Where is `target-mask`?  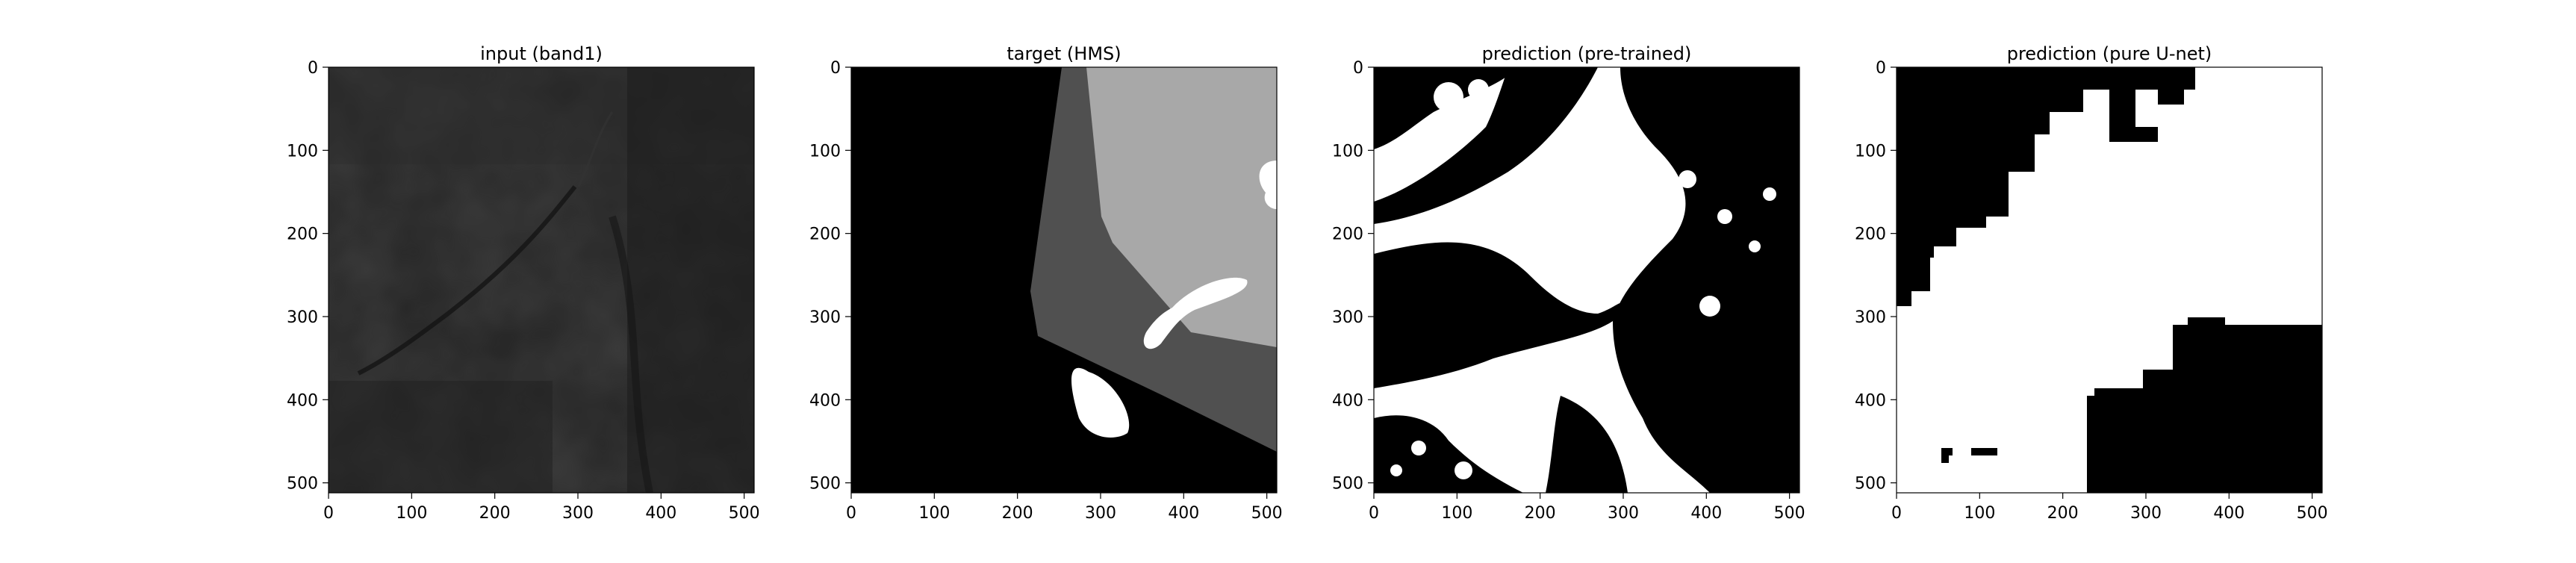
target-mask is located at coordinates (1064, 280).